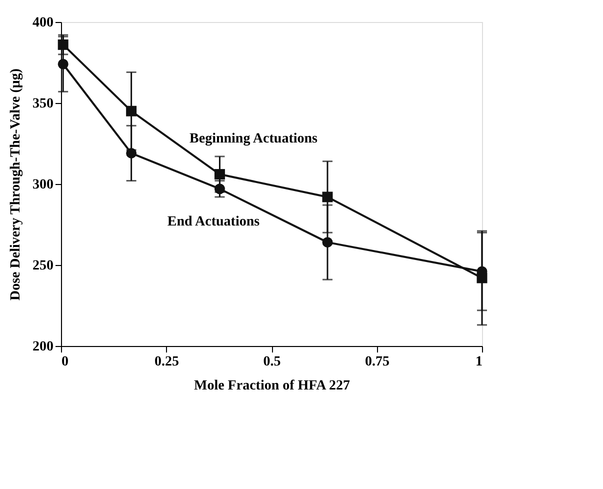 This screenshot has height=489, width=603. Describe the element at coordinates (43, 23) in the screenshot. I see `y-tick-label: 400` at that location.